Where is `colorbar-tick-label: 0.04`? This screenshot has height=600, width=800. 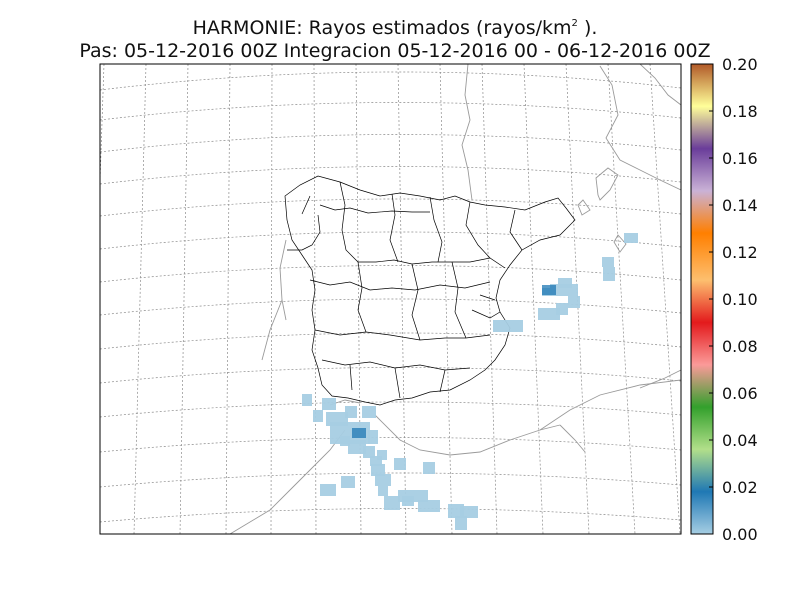
colorbar-tick-label: 0.04 is located at coordinates (740, 440).